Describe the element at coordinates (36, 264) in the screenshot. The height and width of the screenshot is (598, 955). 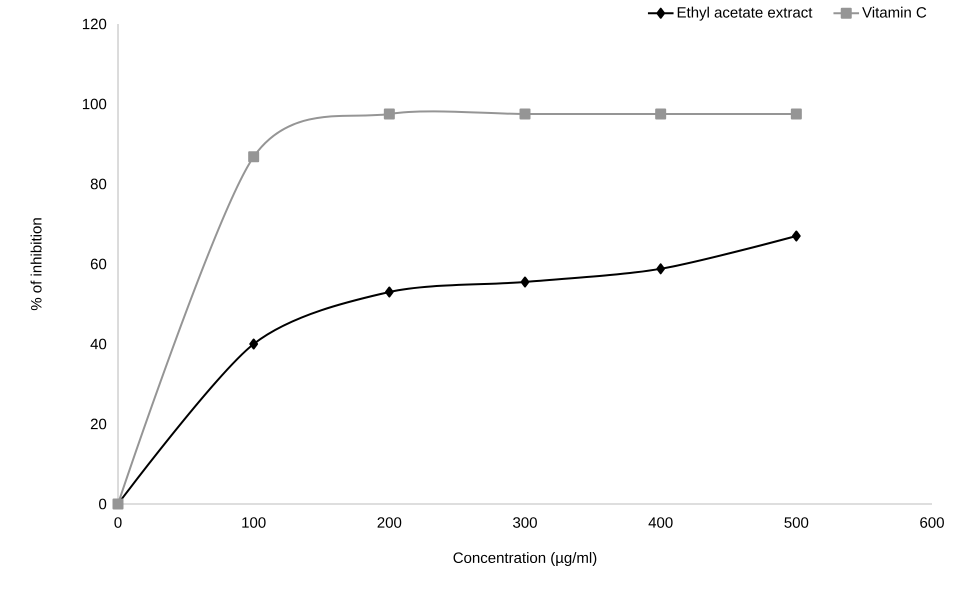
I see `y-axis-title: % of inhibition` at that location.